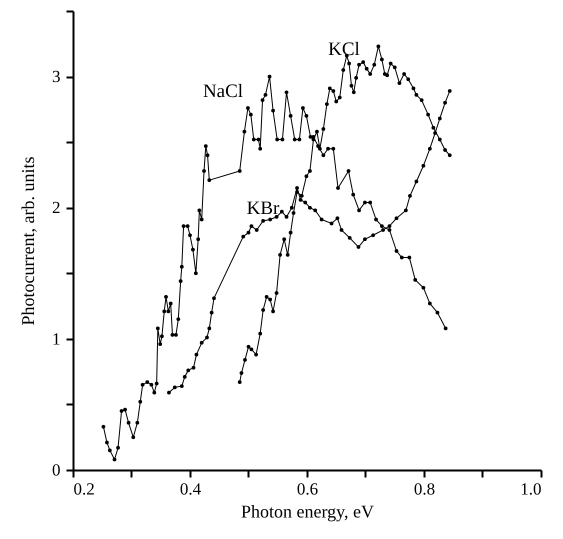 The height and width of the screenshot is (539, 563). What do you see at coordinates (307, 489) in the screenshot?
I see `x-tick-label: 0.6` at bounding box center [307, 489].